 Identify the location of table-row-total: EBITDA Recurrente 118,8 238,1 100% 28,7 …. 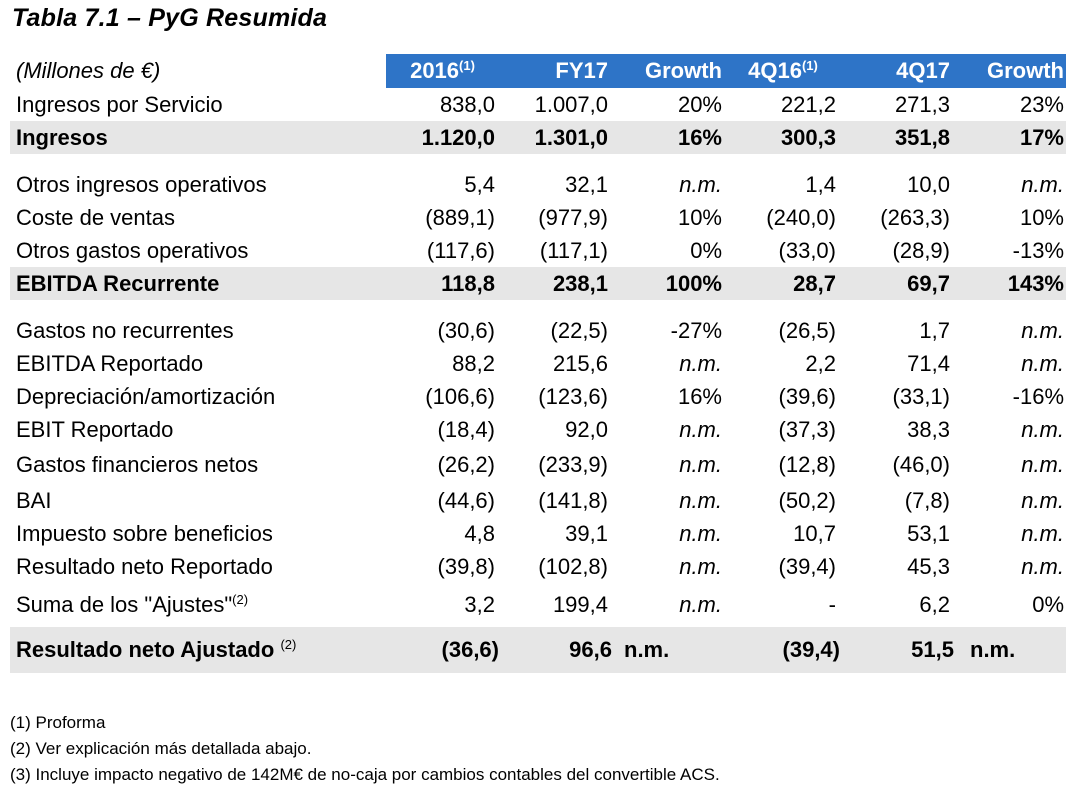
(538, 283).